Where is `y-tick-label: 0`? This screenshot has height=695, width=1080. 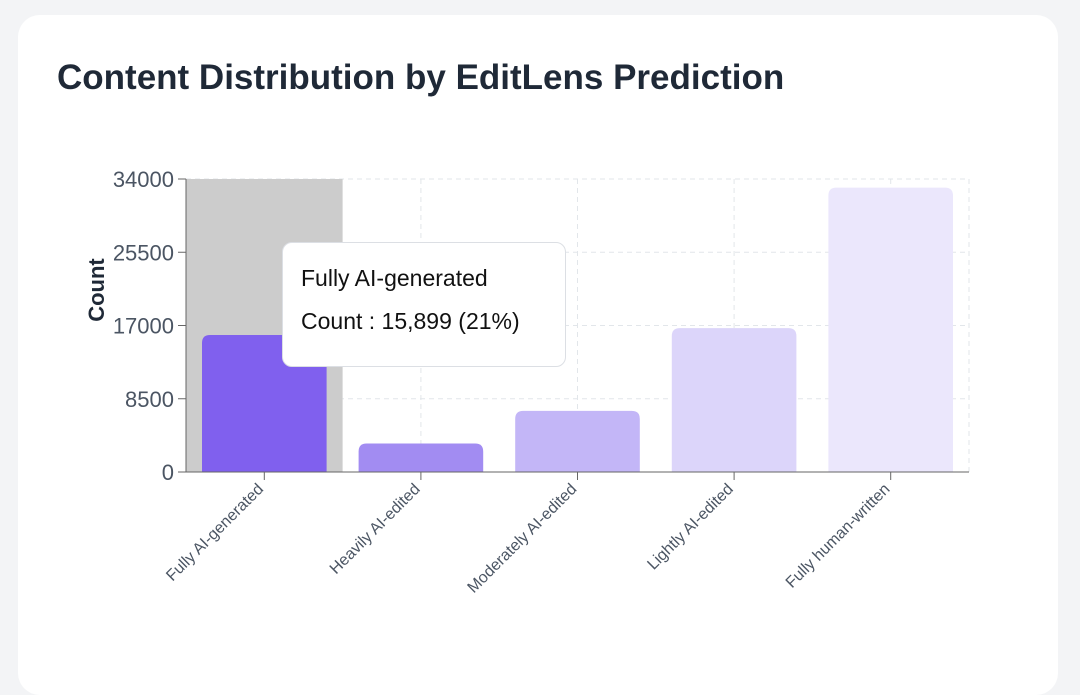 y-tick-label: 0 is located at coordinates (168, 472).